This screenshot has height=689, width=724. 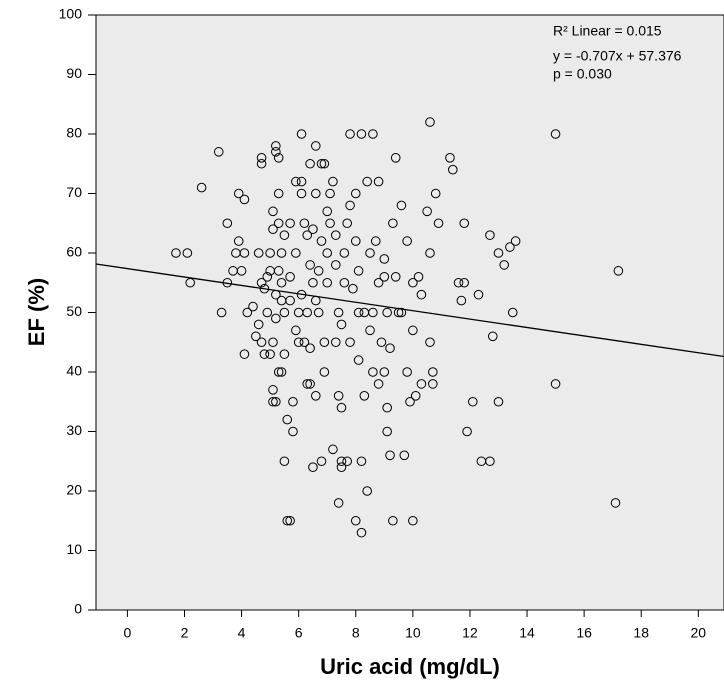 What do you see at coordinates (470, 633) in the screenshot?
I see `x-tick-label: 12` at bounding box center [470, 633].